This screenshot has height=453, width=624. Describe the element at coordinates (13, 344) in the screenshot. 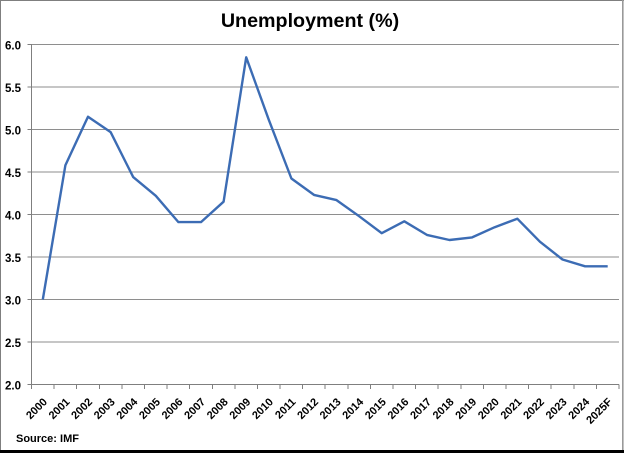

I see `svg-text: 2.5` at that location.